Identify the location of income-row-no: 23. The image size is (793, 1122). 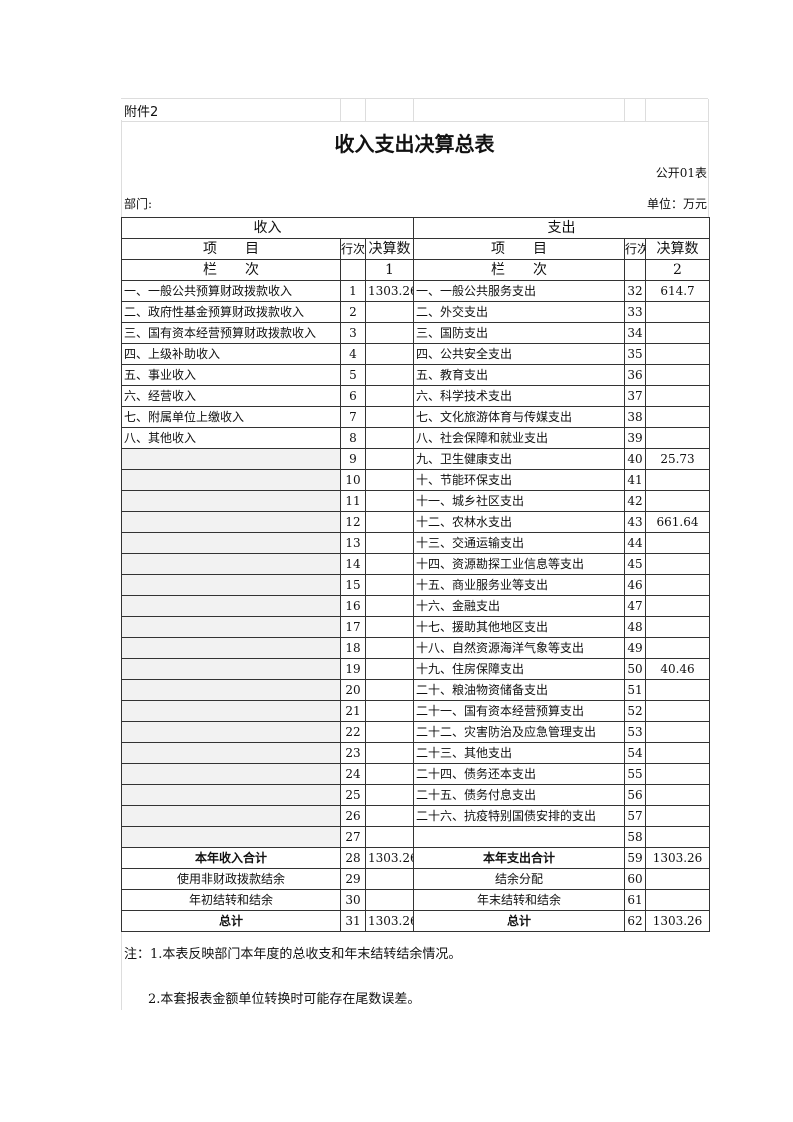
(353, 753).